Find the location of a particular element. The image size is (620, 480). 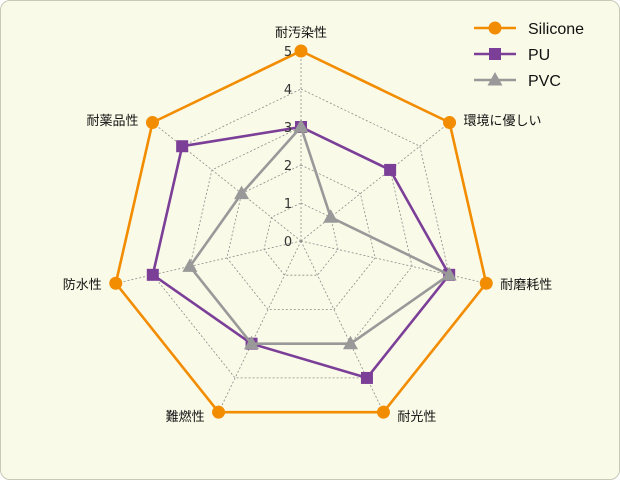

tick-label: 0 is located at coordinates (288, 242).